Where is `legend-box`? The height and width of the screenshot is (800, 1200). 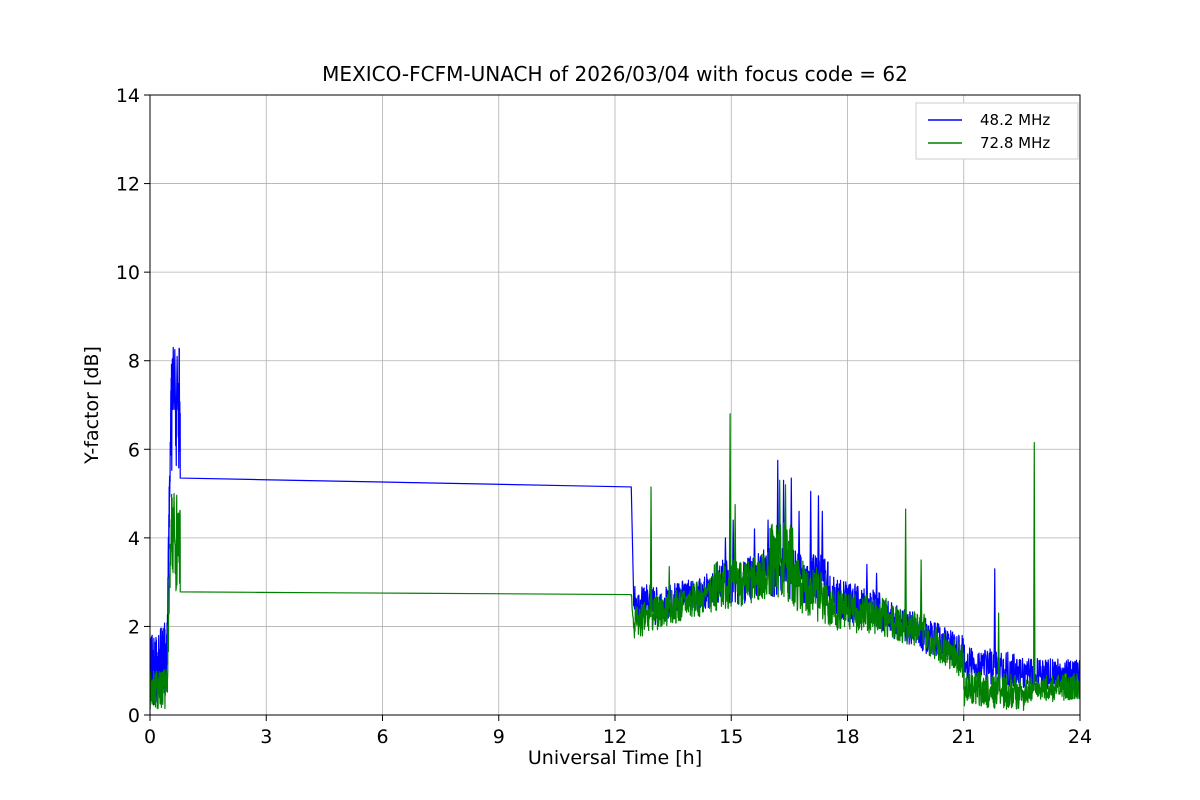
legend-box is located at coordinates (997, 131).